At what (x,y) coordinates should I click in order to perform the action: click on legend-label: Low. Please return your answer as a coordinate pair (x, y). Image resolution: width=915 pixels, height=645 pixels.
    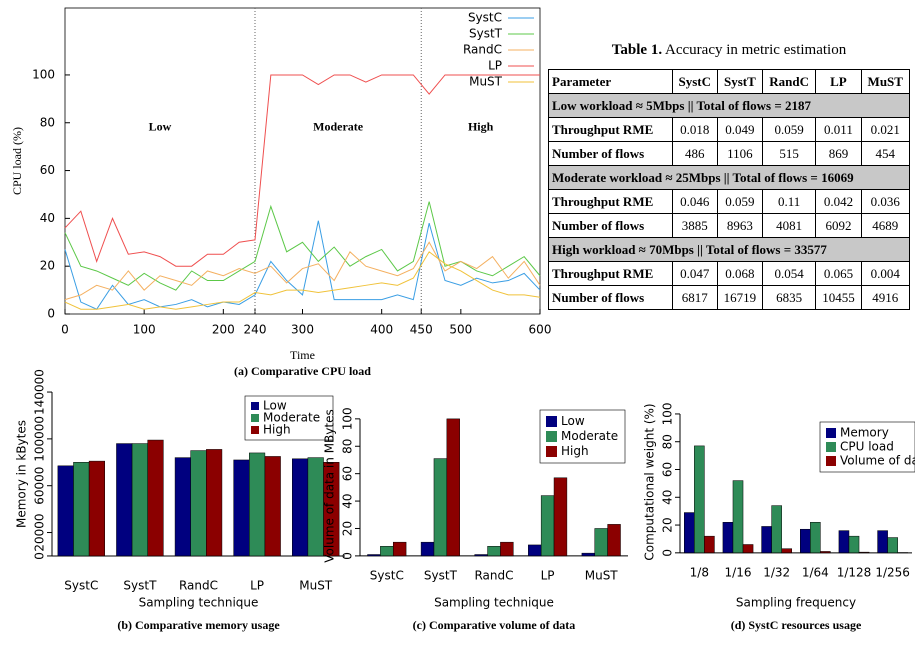
    Looking at the image, I should click on (573, 421).